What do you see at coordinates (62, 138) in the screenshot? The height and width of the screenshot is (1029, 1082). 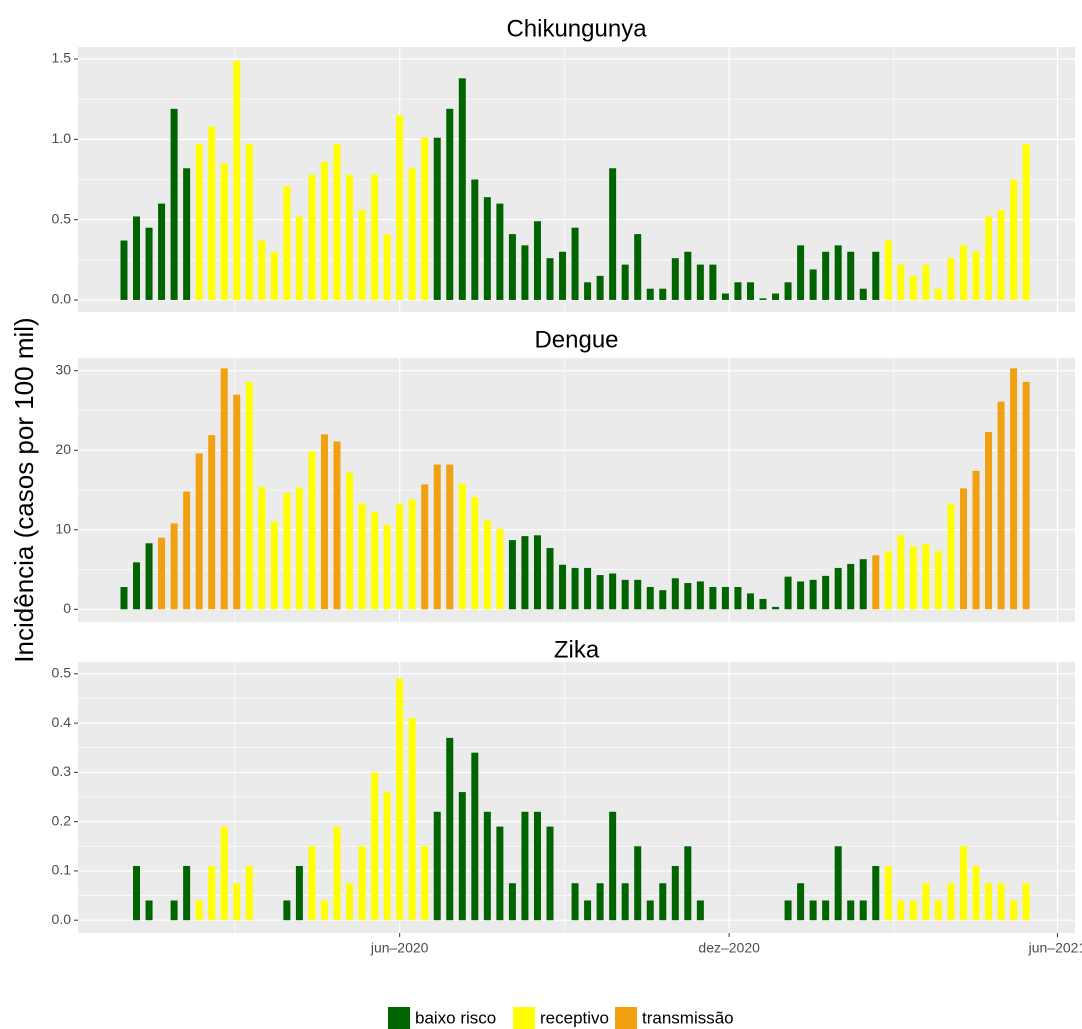 I see `y-tick-label: 1.0` at bounding box center [62, 138].